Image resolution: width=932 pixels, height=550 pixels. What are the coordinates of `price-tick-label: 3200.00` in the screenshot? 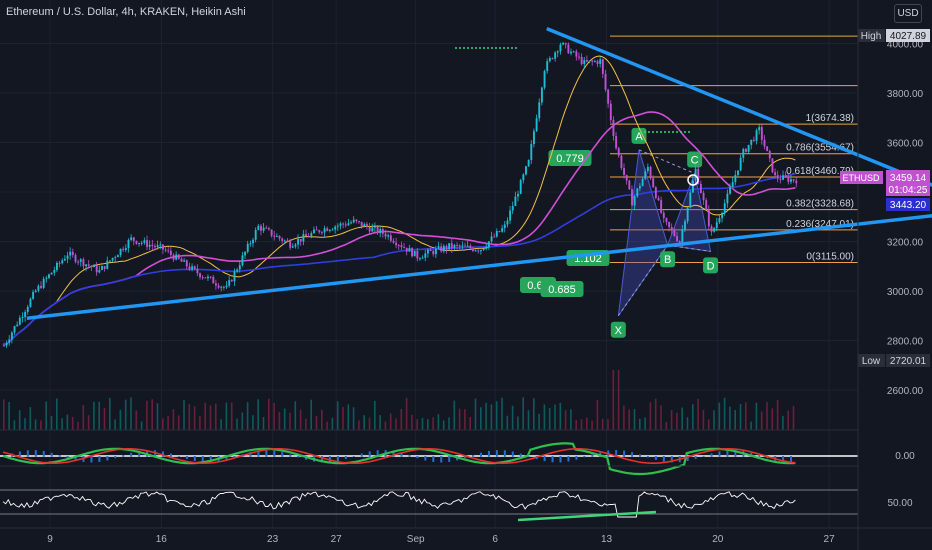 It's located at (905, 243).